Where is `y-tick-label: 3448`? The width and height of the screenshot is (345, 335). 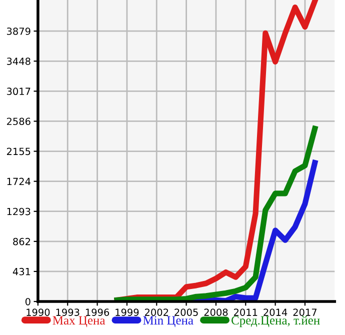
y-tick-label: 3448 is located at coordinates (18, 61).